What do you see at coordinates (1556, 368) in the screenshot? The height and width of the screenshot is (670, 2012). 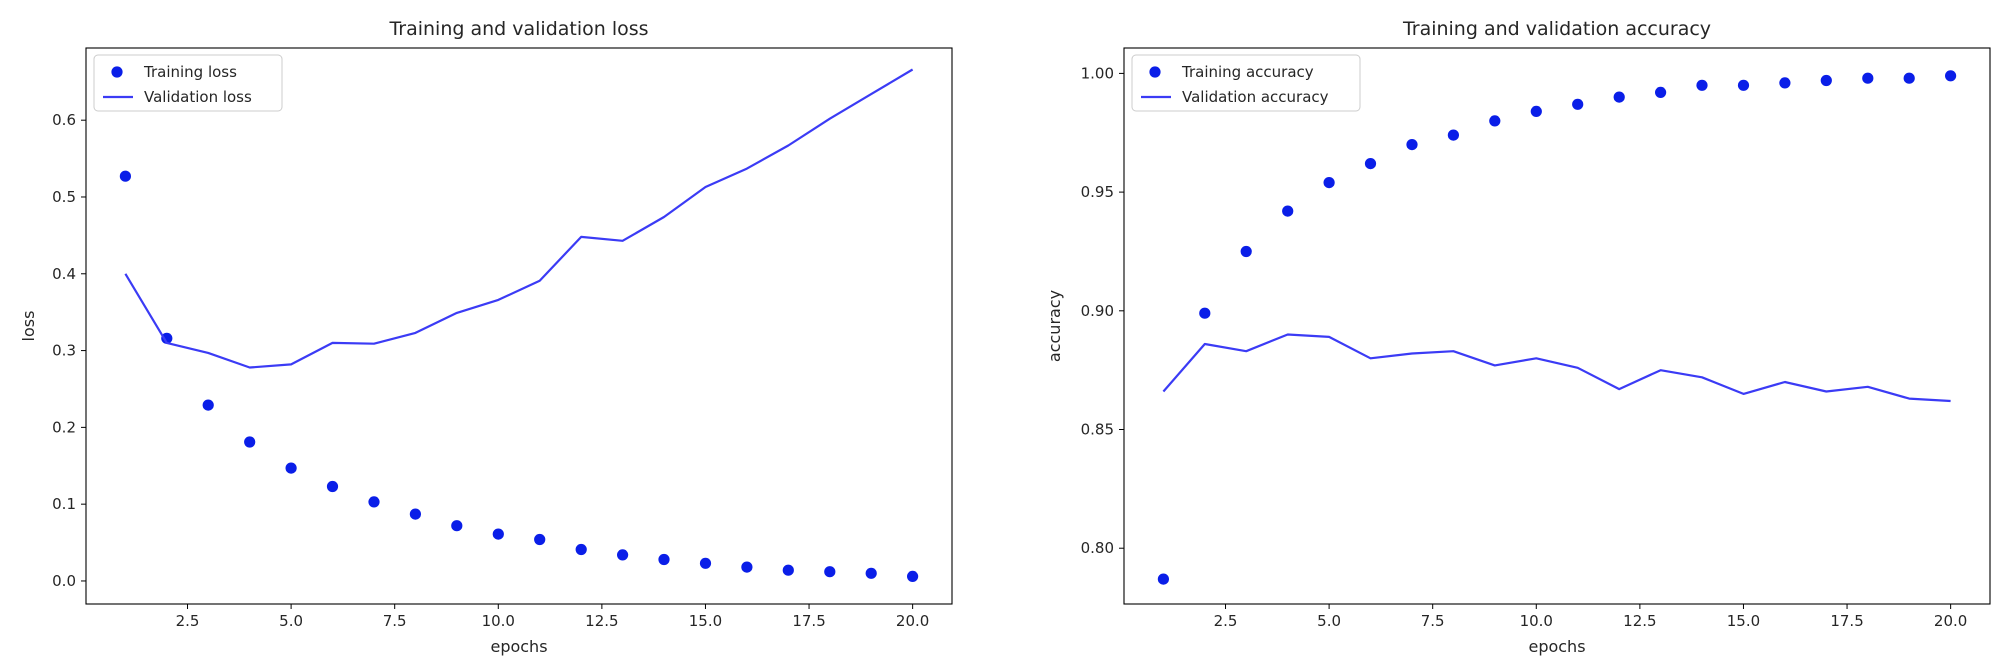 I see `accuracy-validation-line` at bounding box center [1556, 368].